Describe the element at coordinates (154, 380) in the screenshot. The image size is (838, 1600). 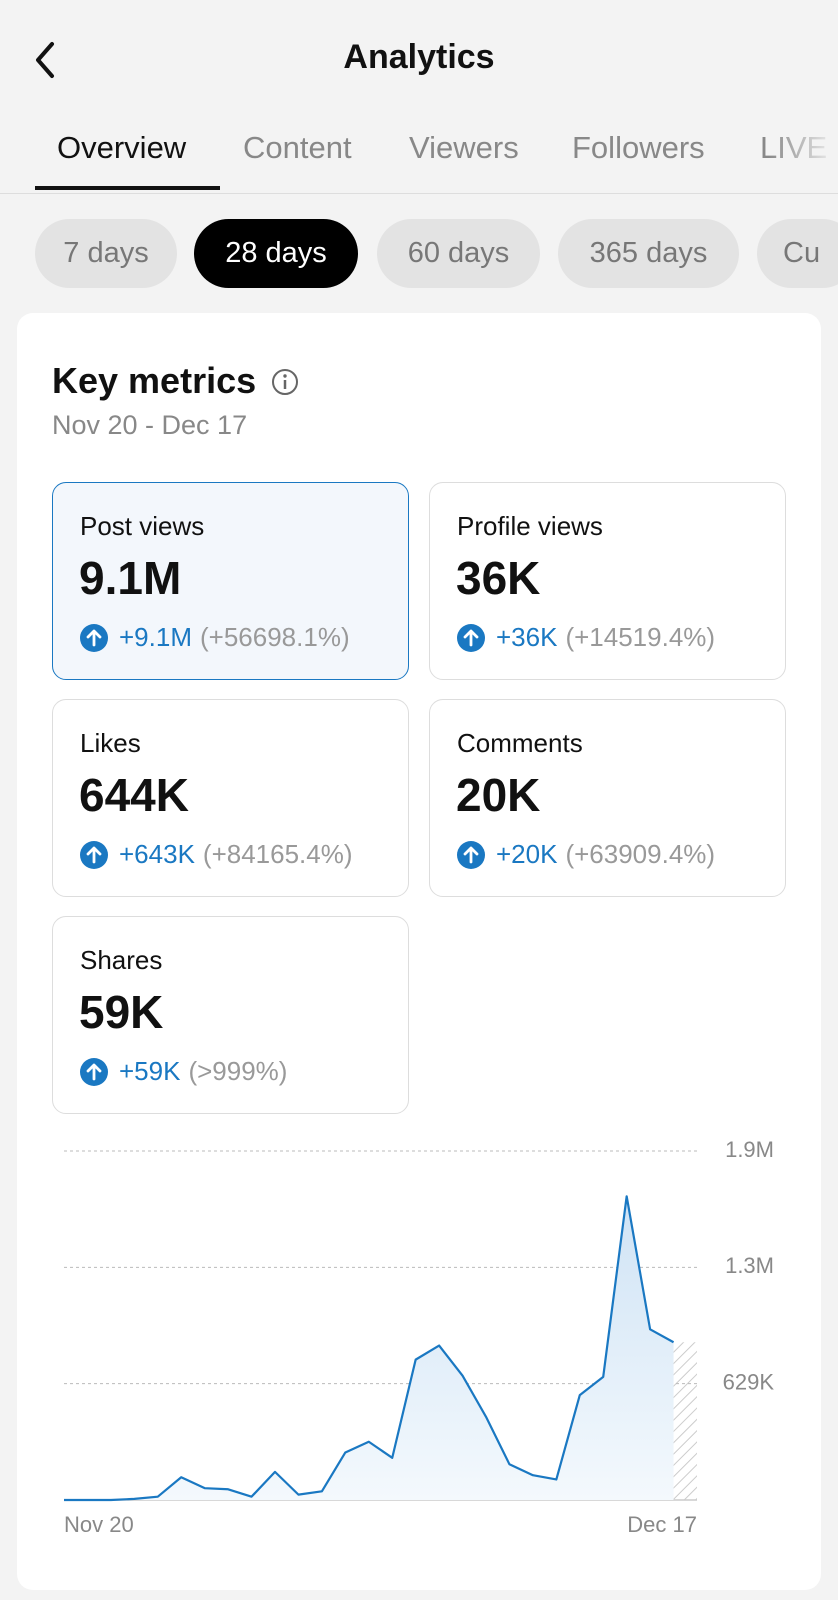
I see `card-title: Key metrics` at that location.